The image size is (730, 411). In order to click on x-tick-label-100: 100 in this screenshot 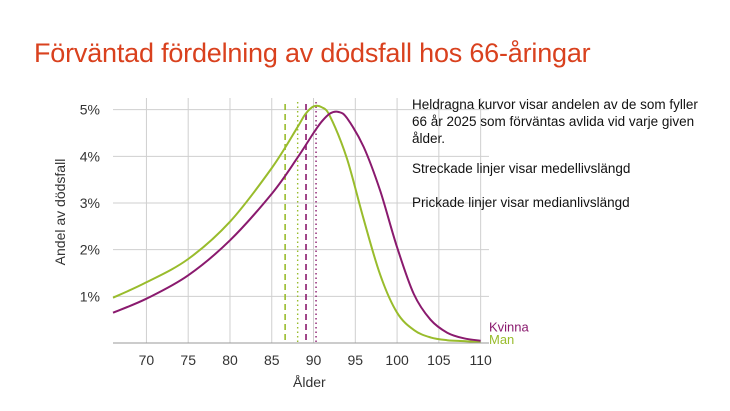, I will do `click(397, 360)`.